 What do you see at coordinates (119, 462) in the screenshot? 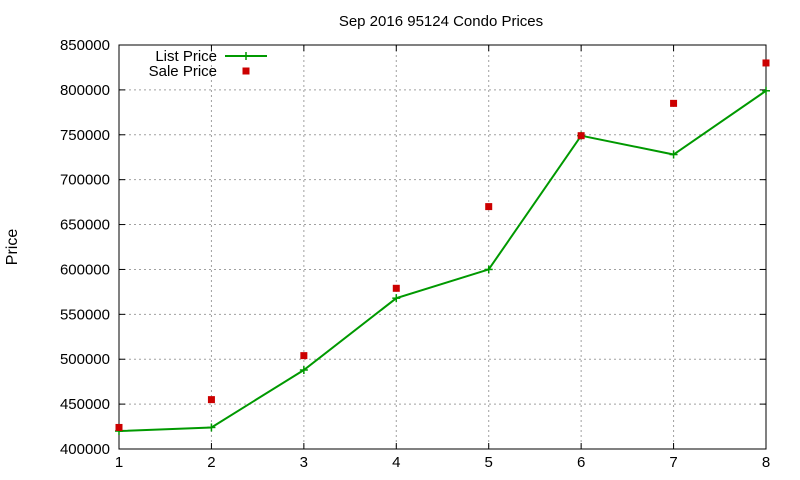
I see `x-tick-label: 1` at bounding box center [119, 462].